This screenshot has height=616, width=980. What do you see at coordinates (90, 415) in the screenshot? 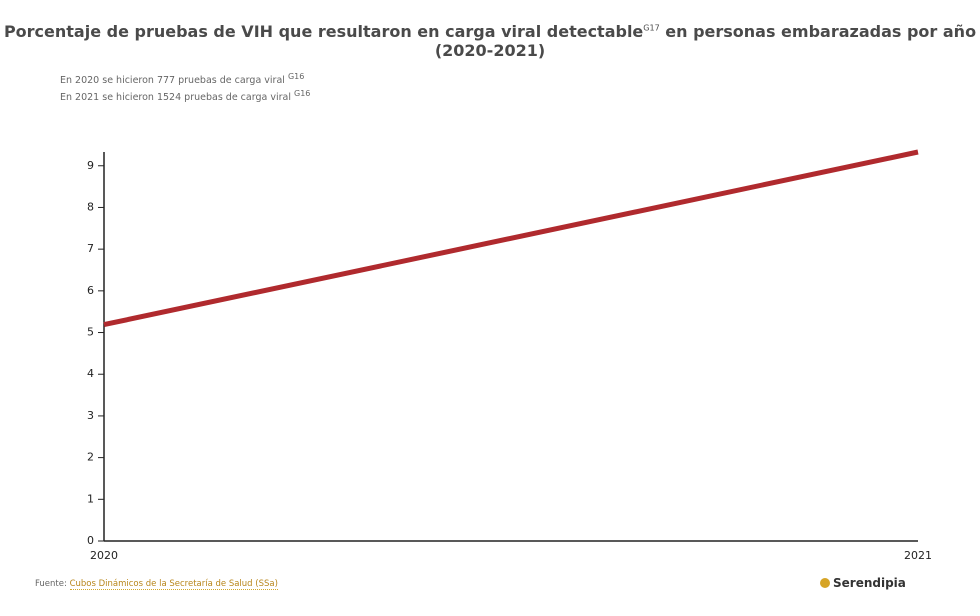
I see `y-tick-label: 3` at bounding box center [90, 415].